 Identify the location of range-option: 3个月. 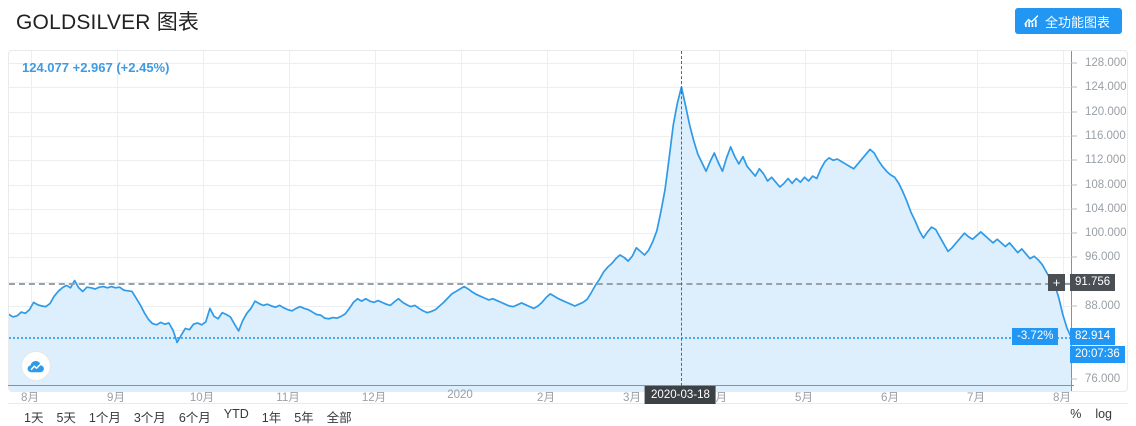
(149, 418).